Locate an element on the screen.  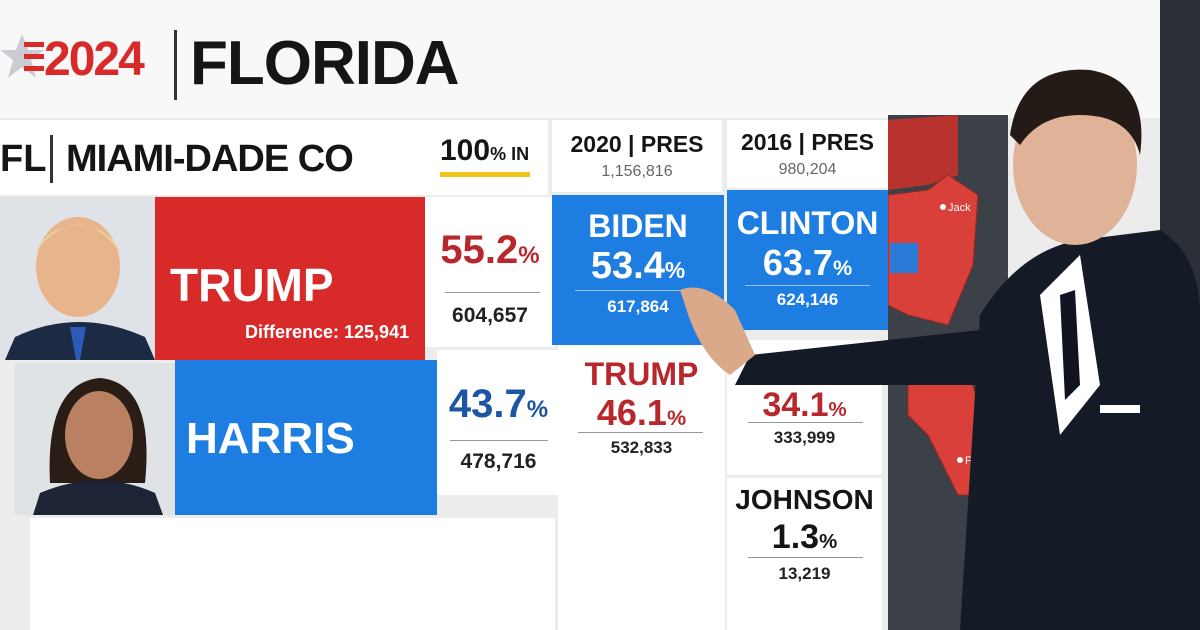
column-title: 2016 | PRES is located at coordinates (807, 142).